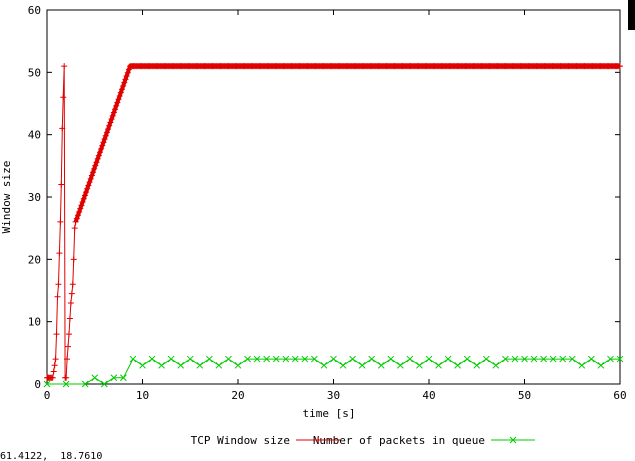  I want to click on x-tick-label: 50, so click(524, 395).